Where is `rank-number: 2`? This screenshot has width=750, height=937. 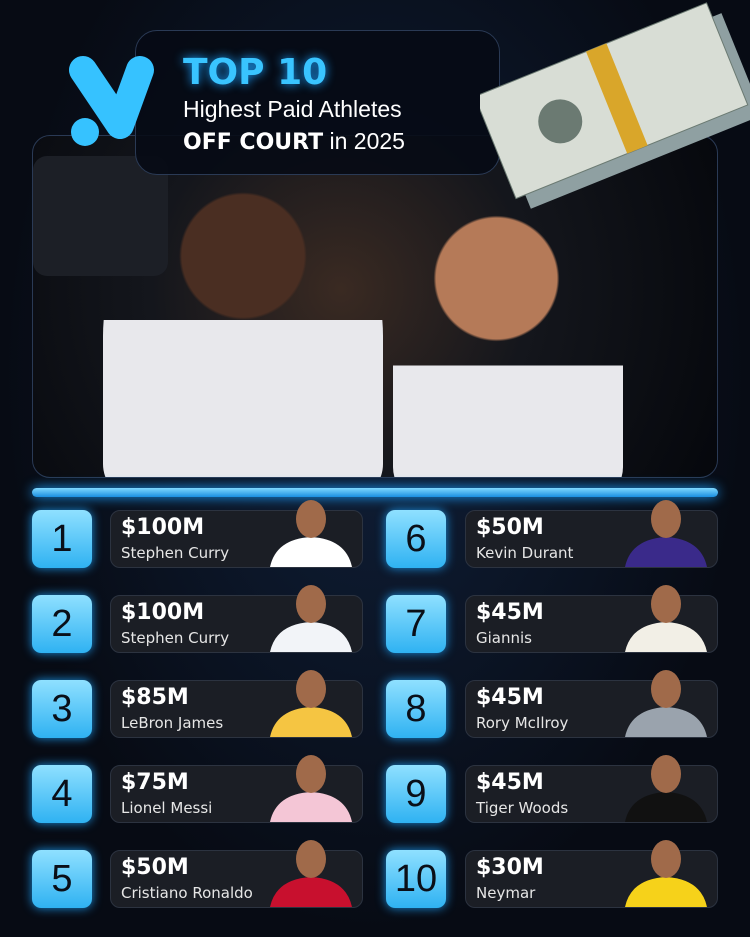 rank-number: 2 is located at coordinates (62, 623).